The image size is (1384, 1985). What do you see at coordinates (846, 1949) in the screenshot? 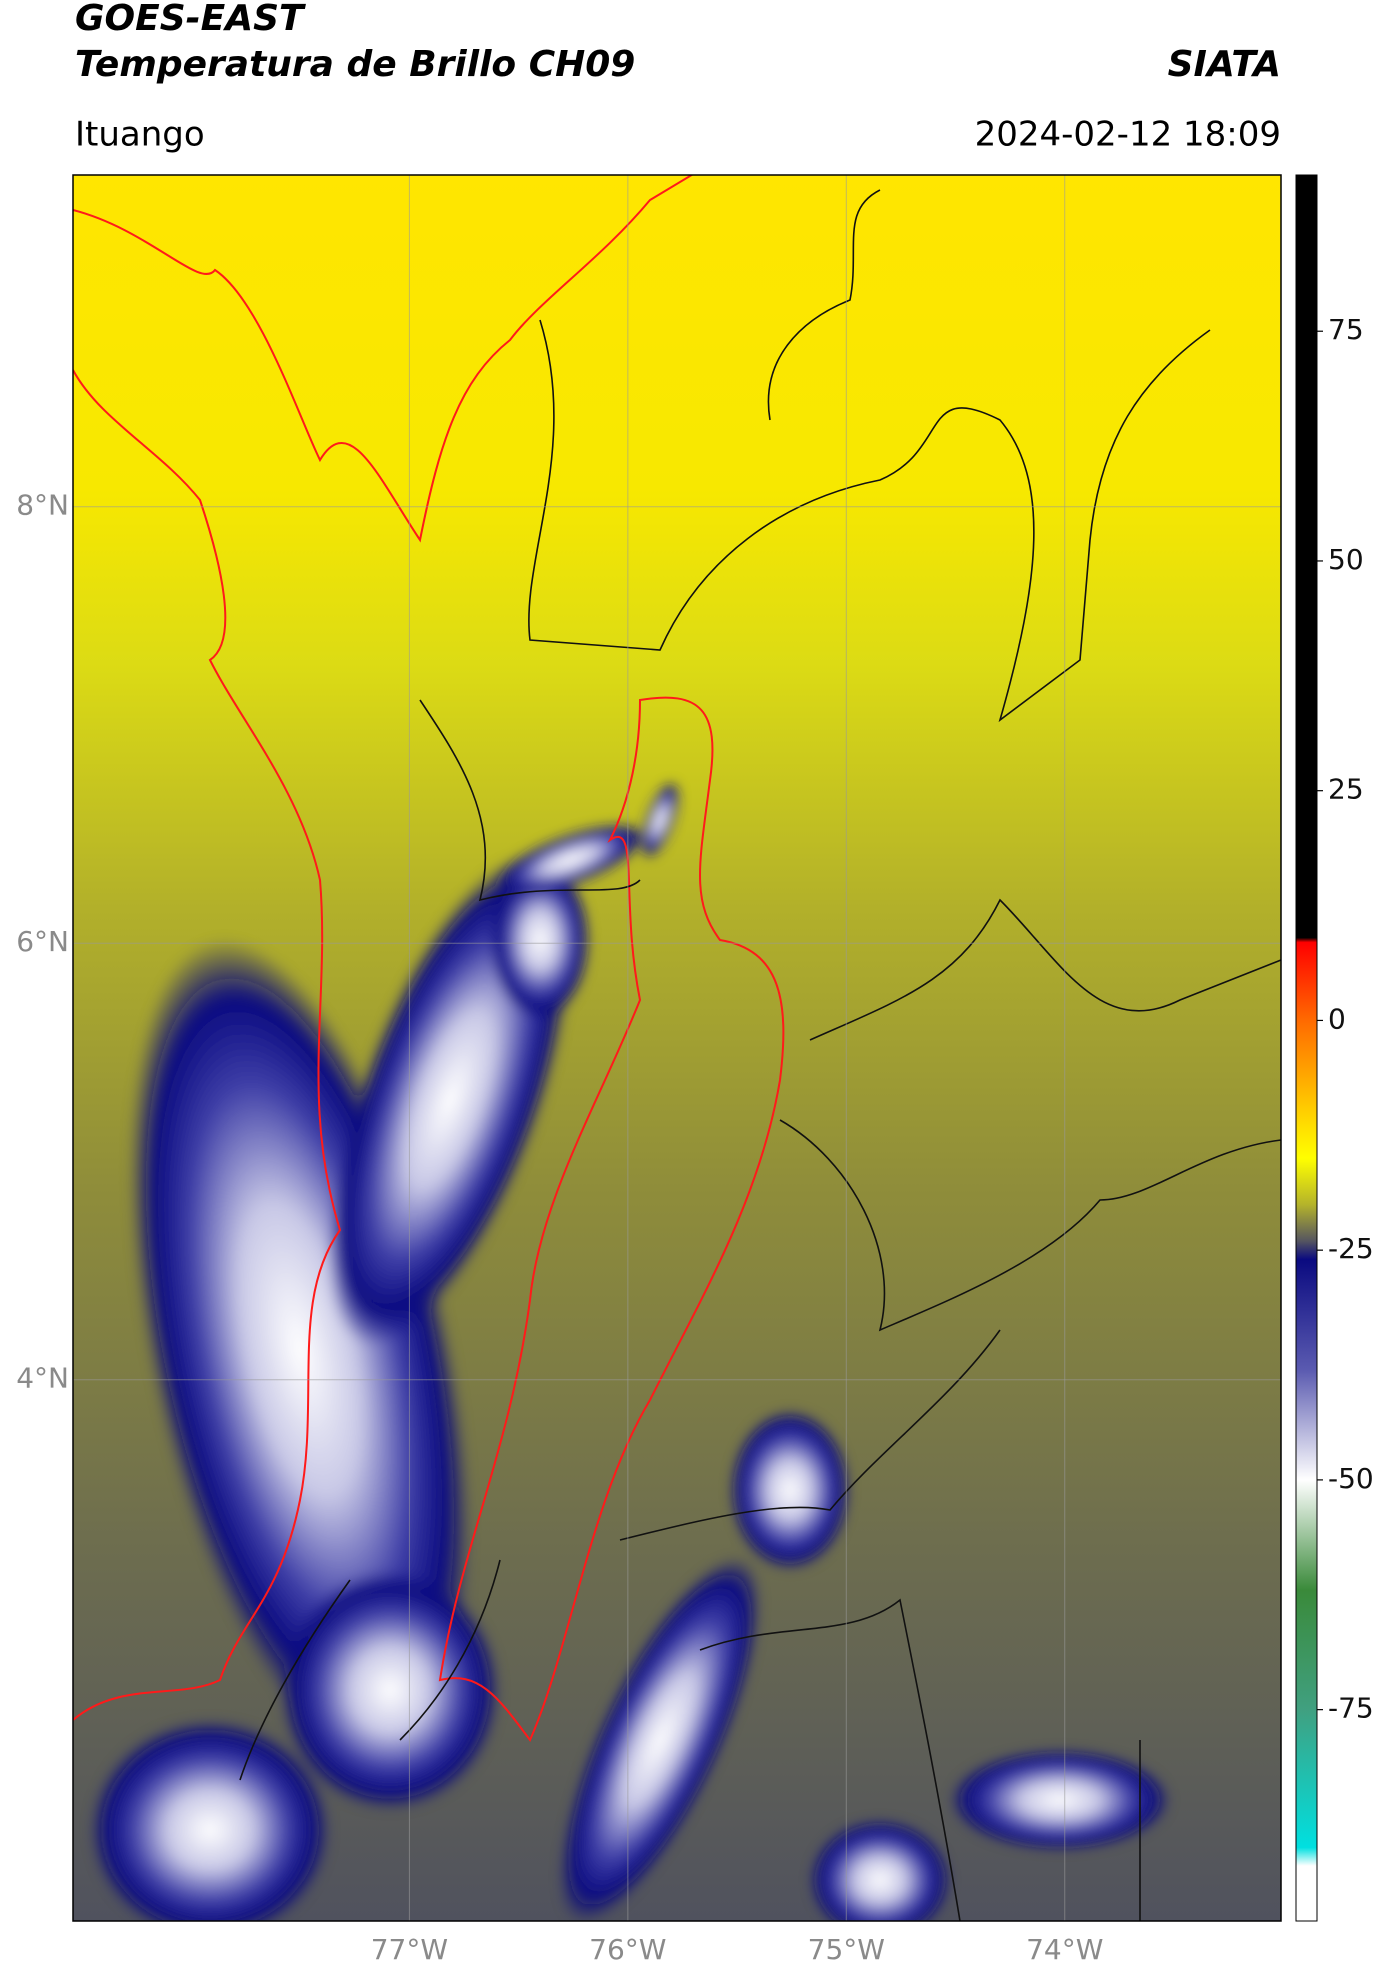
I see `x-tick-label: 75°W` at bounding box center [846, 1949].